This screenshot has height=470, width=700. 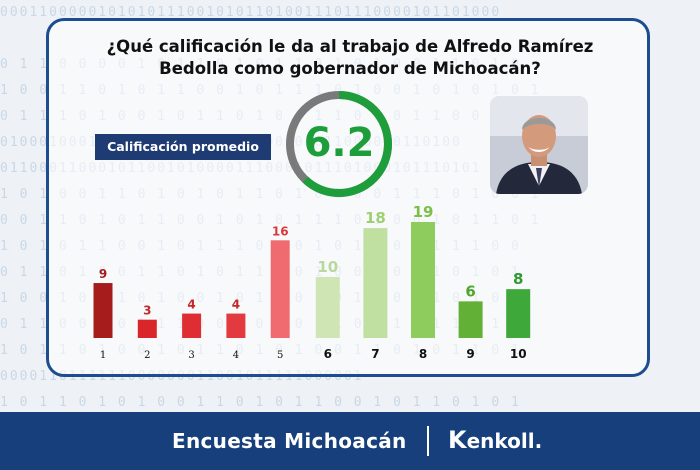 I want to click on data-label-6: 10, so click(x=327, y=267).